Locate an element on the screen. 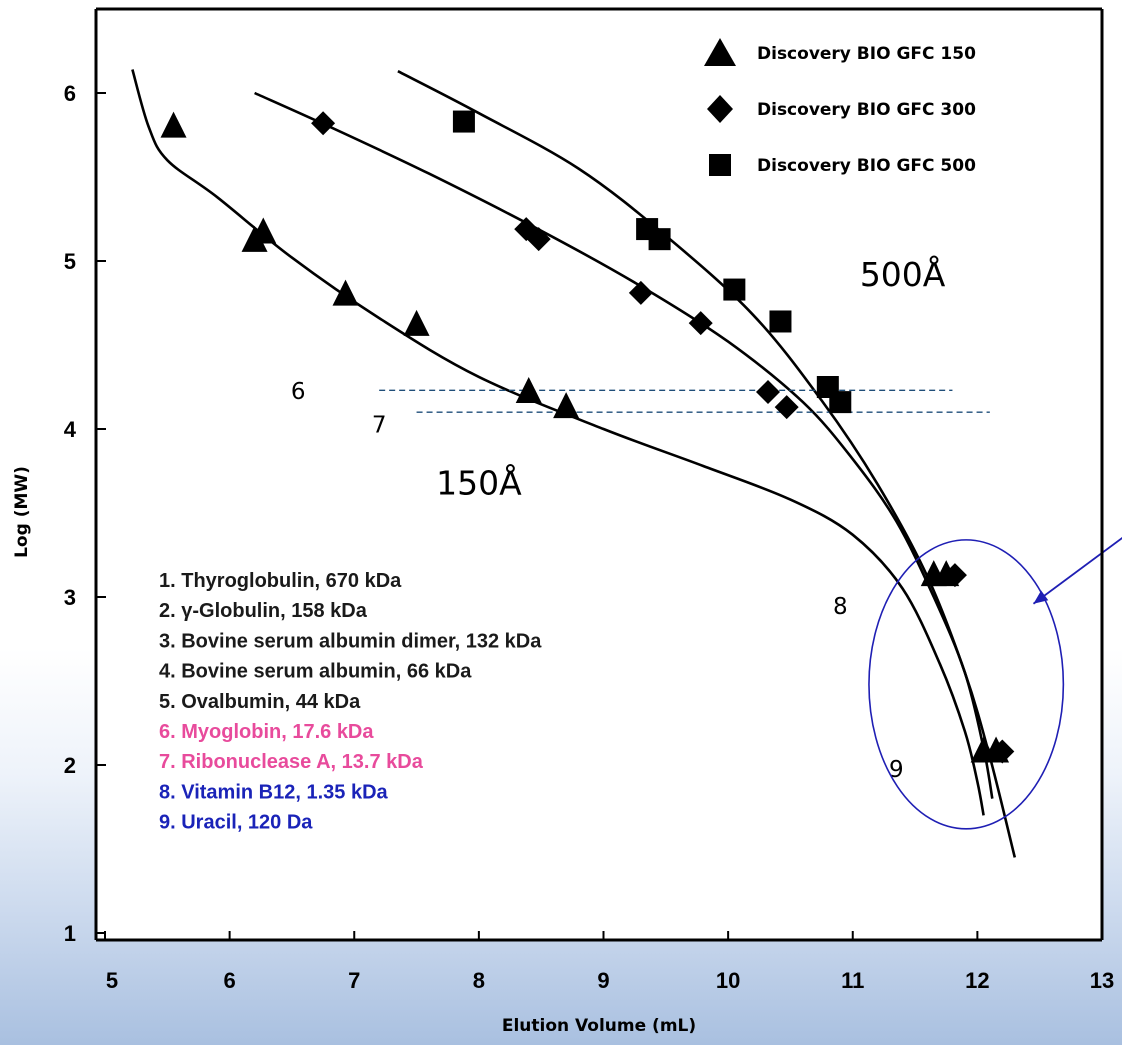 This screenshot has height=1045, width=1122. highlight-ellipse is located at coordinates (966, 684).